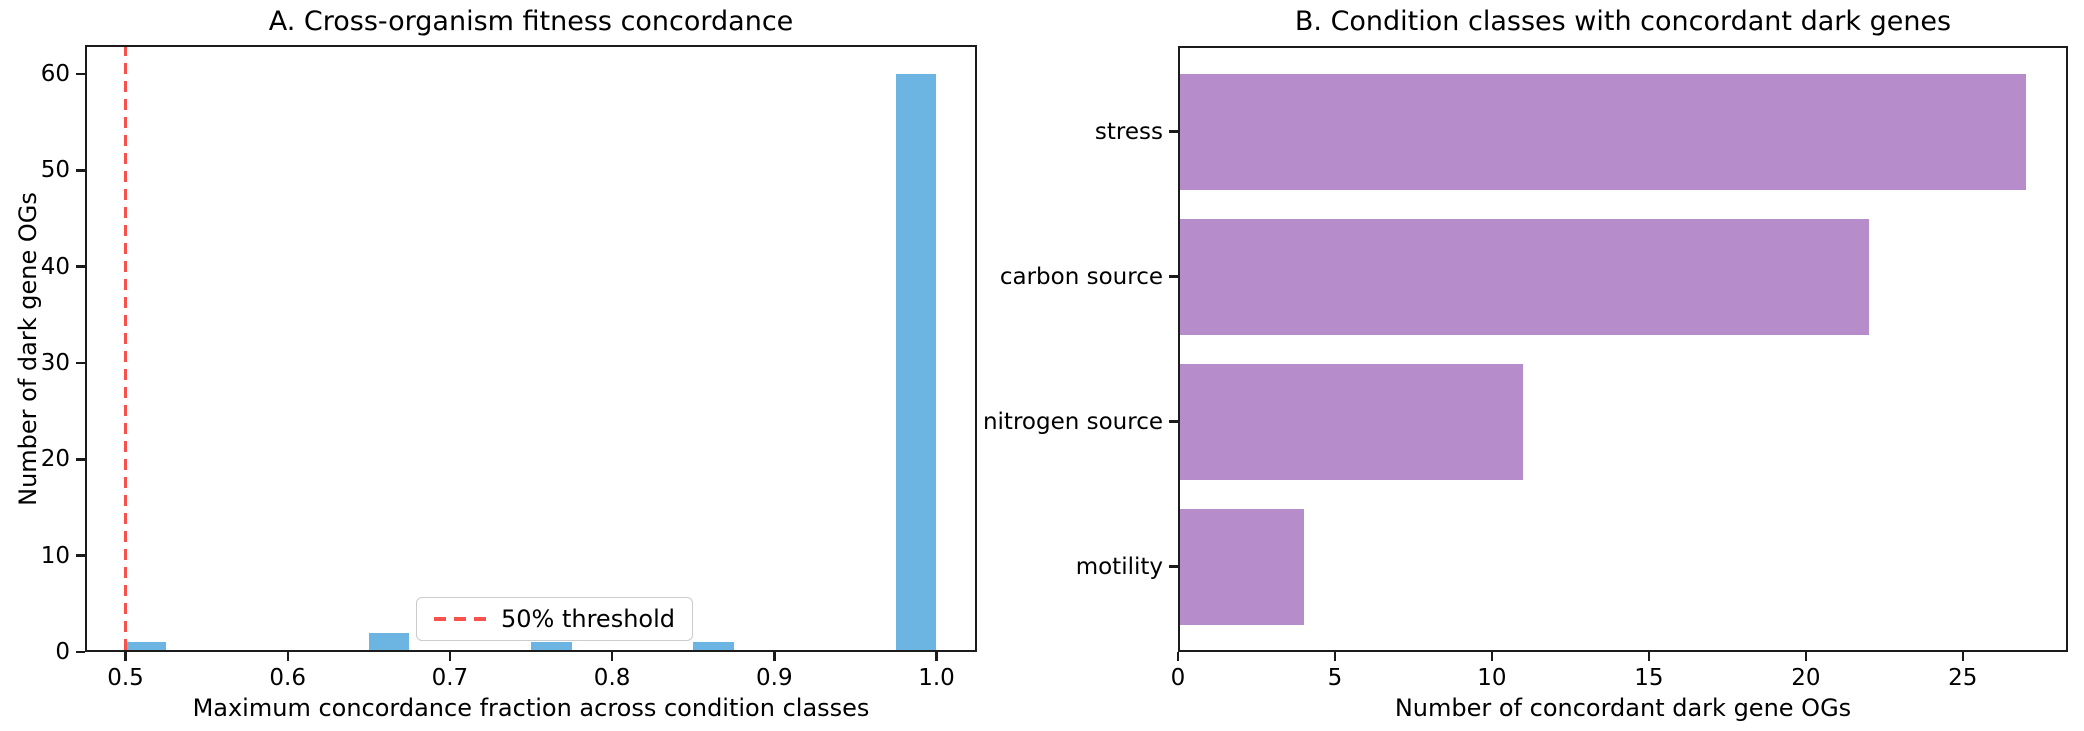  I want to click on y-tick-label: 60, so click(55, 73).